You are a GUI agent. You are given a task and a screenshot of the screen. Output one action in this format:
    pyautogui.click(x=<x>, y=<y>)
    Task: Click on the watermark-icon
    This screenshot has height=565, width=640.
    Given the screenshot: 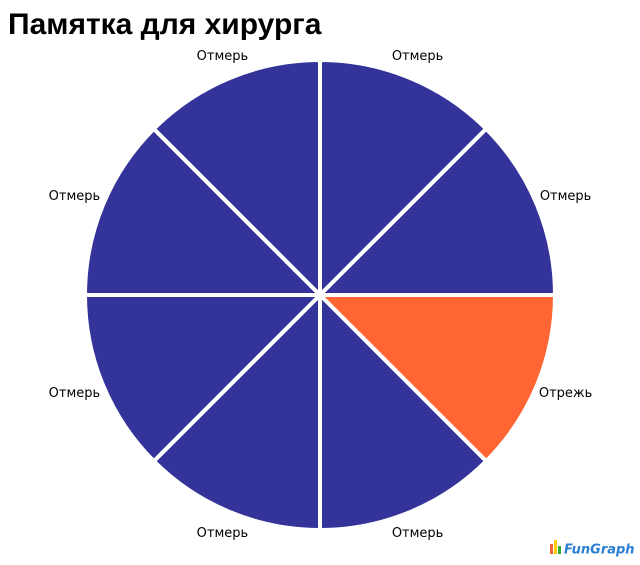 What is the action you would take?
    pyautogui.click(x=555, y=547)
    